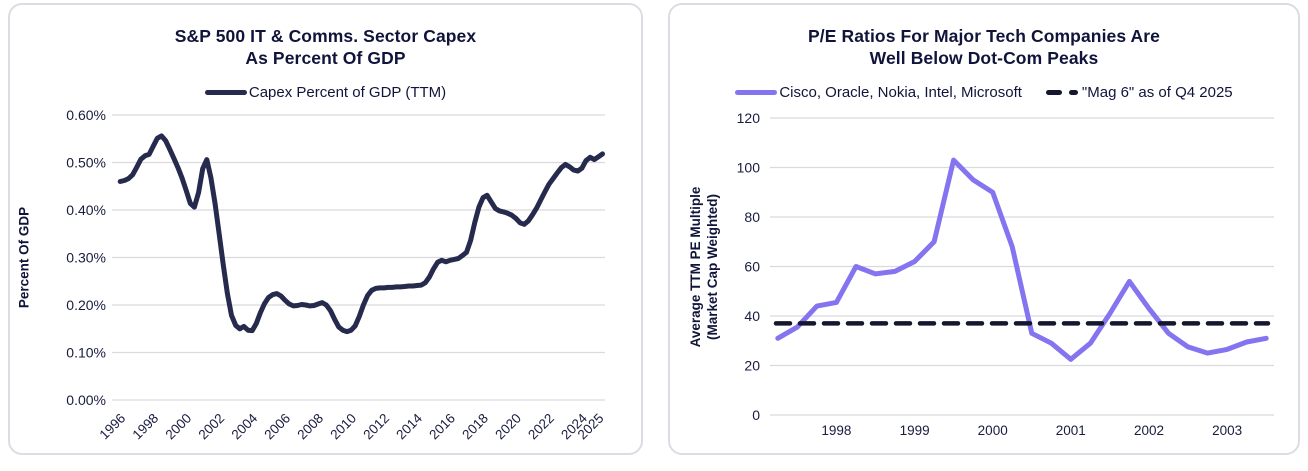 Image resolution: width=1308 pixels, height=471 pixels. Describe the element at coordinates (325, 36) in the screenshot. I see `capex-title-line1: S&P 500 IT & Comms. Sector Capex` at that location.